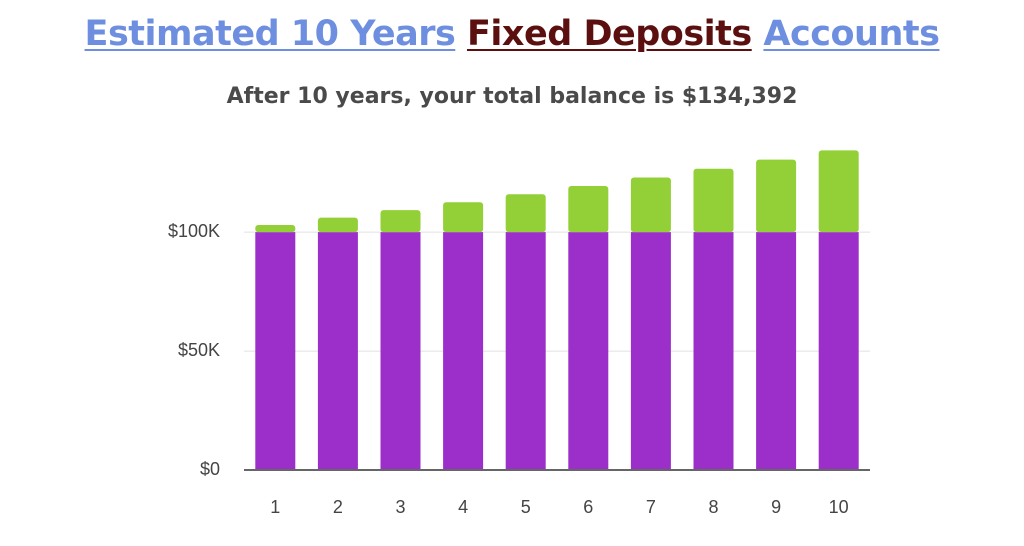  I want to click on title-part: Fixed Deposits, so click(609, 34).